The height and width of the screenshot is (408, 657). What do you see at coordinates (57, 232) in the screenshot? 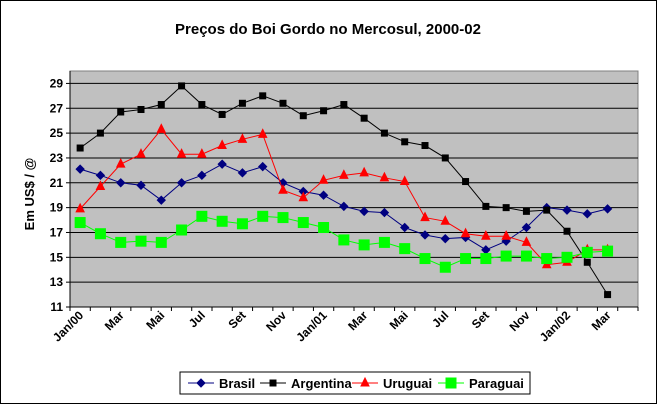
I see `y-tick-label: 17` at bounding box center [57, 232].